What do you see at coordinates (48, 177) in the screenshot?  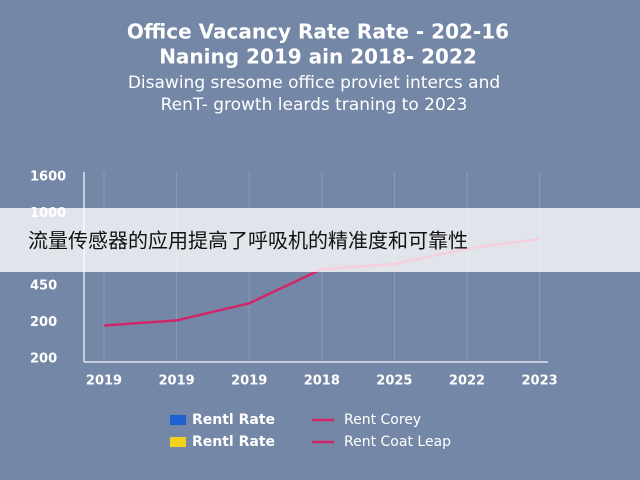 I see `y-tick-label: 1600` at bounding box center [48, 177].